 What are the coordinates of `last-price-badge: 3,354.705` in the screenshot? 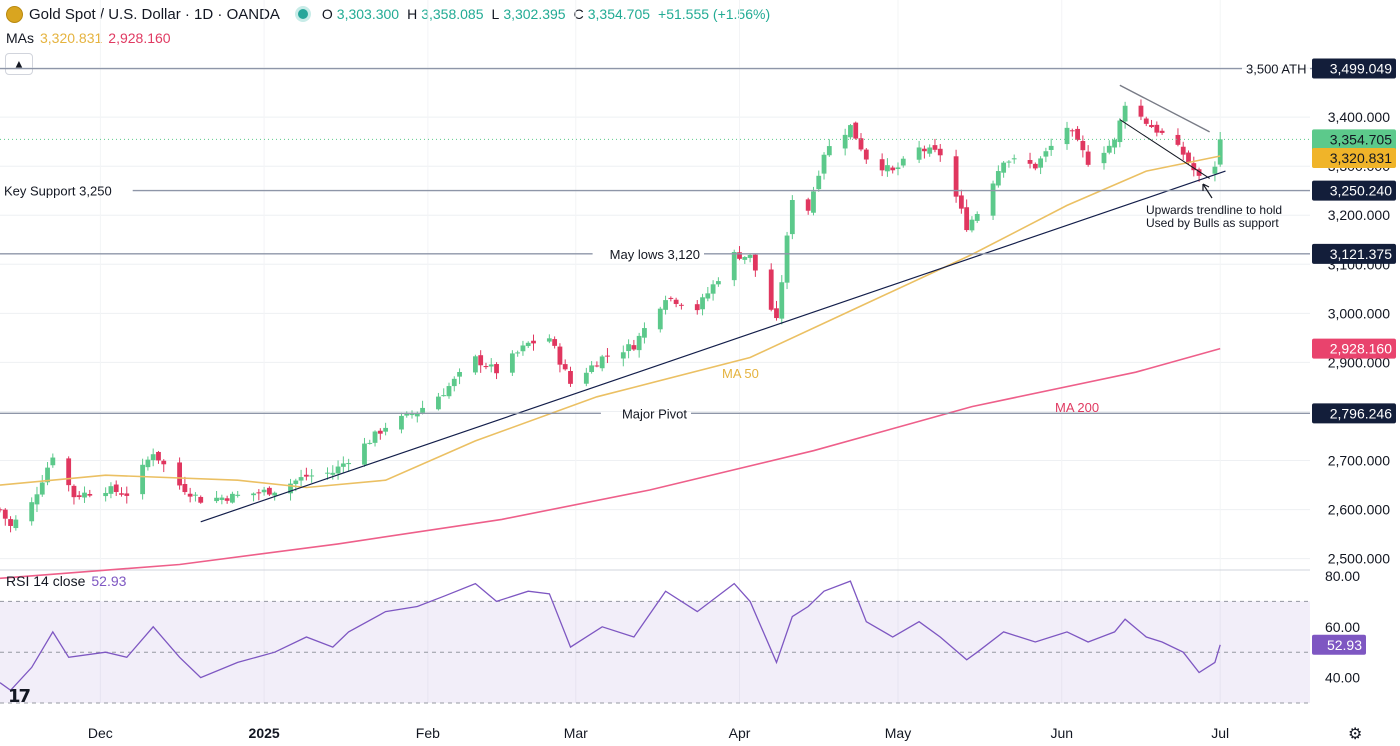 It's located at (1361, 139).